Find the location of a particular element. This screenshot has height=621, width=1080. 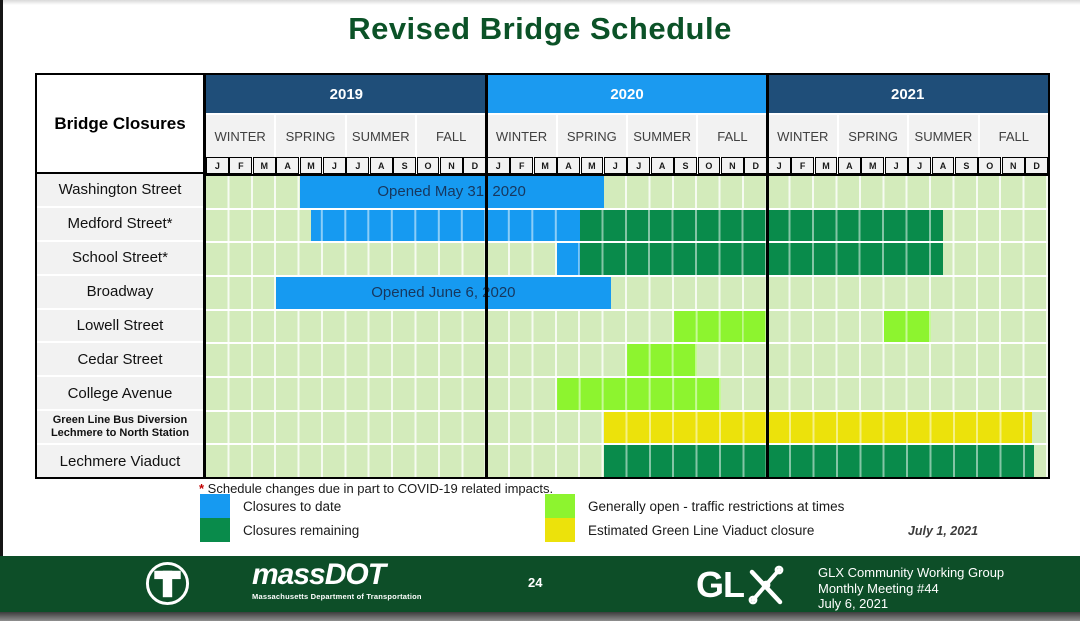

month-cell-2020-8: A is located at coordinates (662, 165).